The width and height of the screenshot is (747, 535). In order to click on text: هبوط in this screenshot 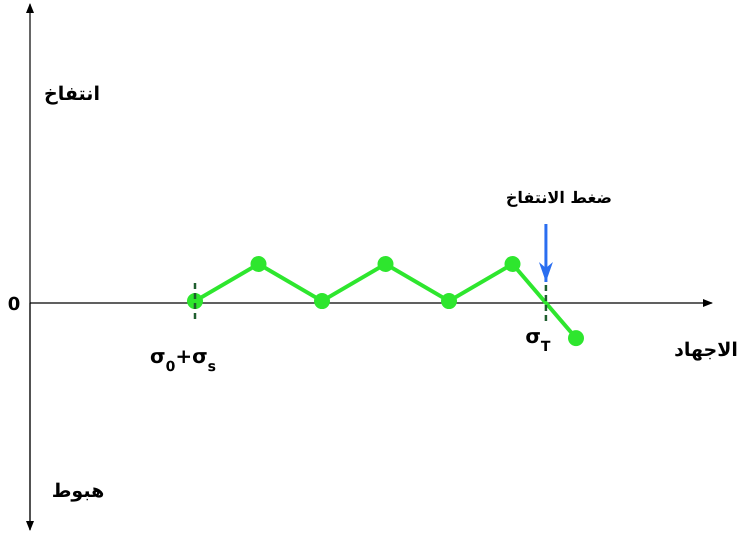, I will do `click(78, 491)`.